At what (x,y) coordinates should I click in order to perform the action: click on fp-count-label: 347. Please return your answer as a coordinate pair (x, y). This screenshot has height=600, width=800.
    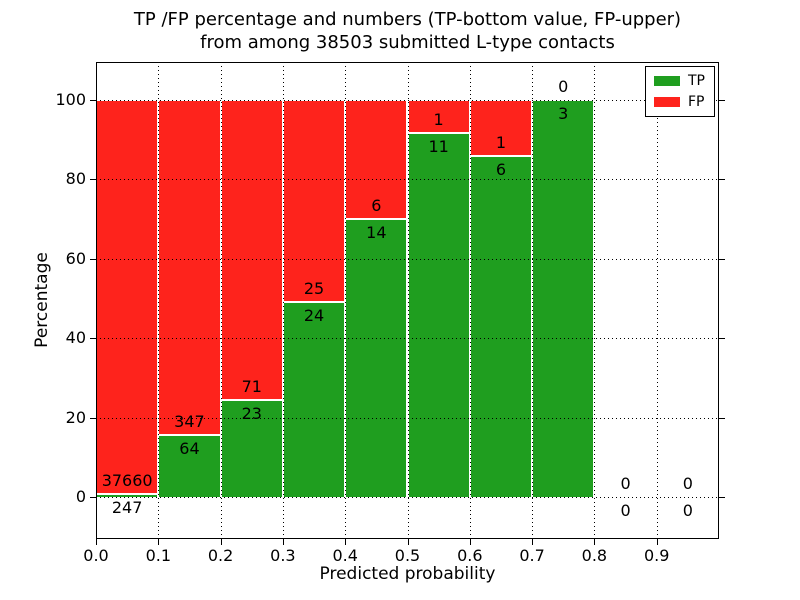
    Looking at the image, I should click on (189, 422).